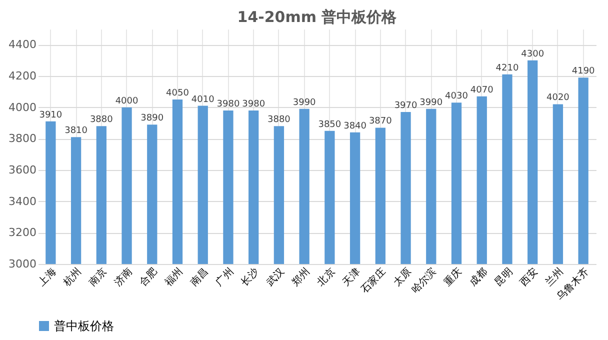 The image size is (608, 340). What do you see at coordinates (152, 119) in the screenshot?
I see `data-label: 3890` at bounding box center [152, 119].